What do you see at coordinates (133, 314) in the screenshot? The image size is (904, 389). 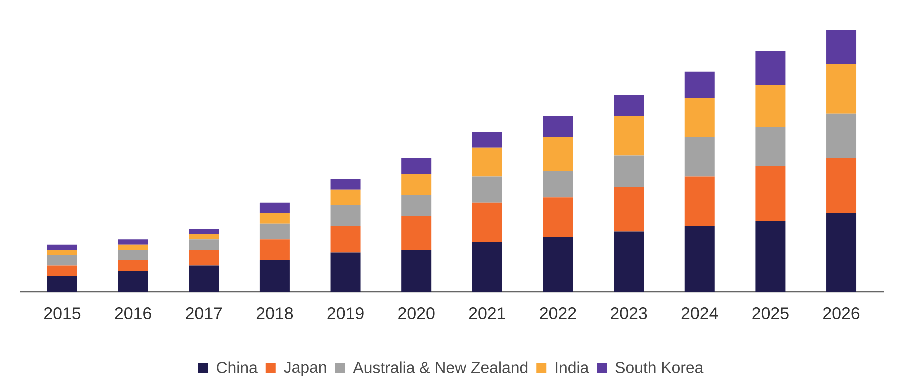 I see `x-tick-label: 2016` at bounding box center [133, 314].